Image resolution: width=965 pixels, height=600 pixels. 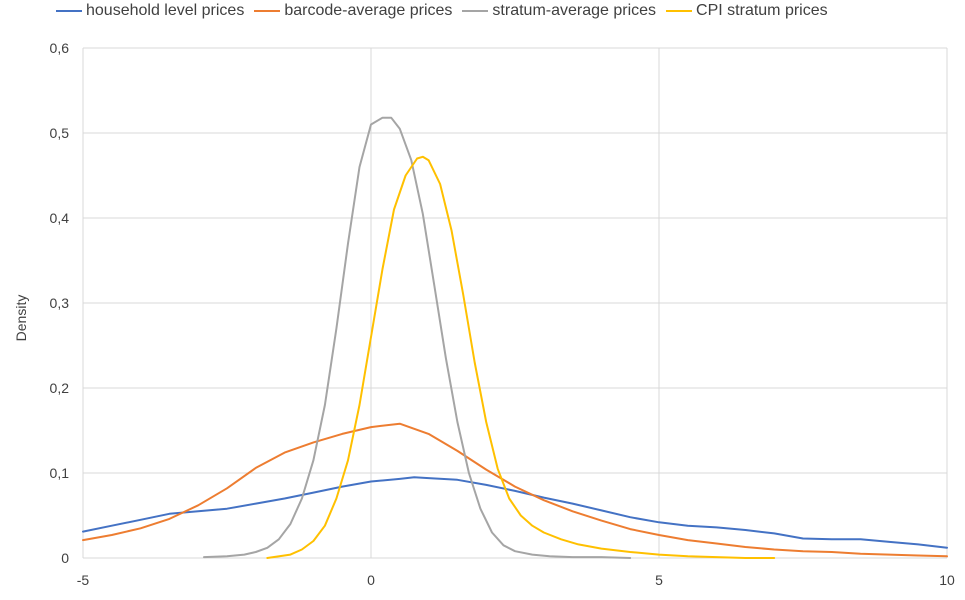 I want to click on legend-swatch-barcode, so click(x=267, y=11).